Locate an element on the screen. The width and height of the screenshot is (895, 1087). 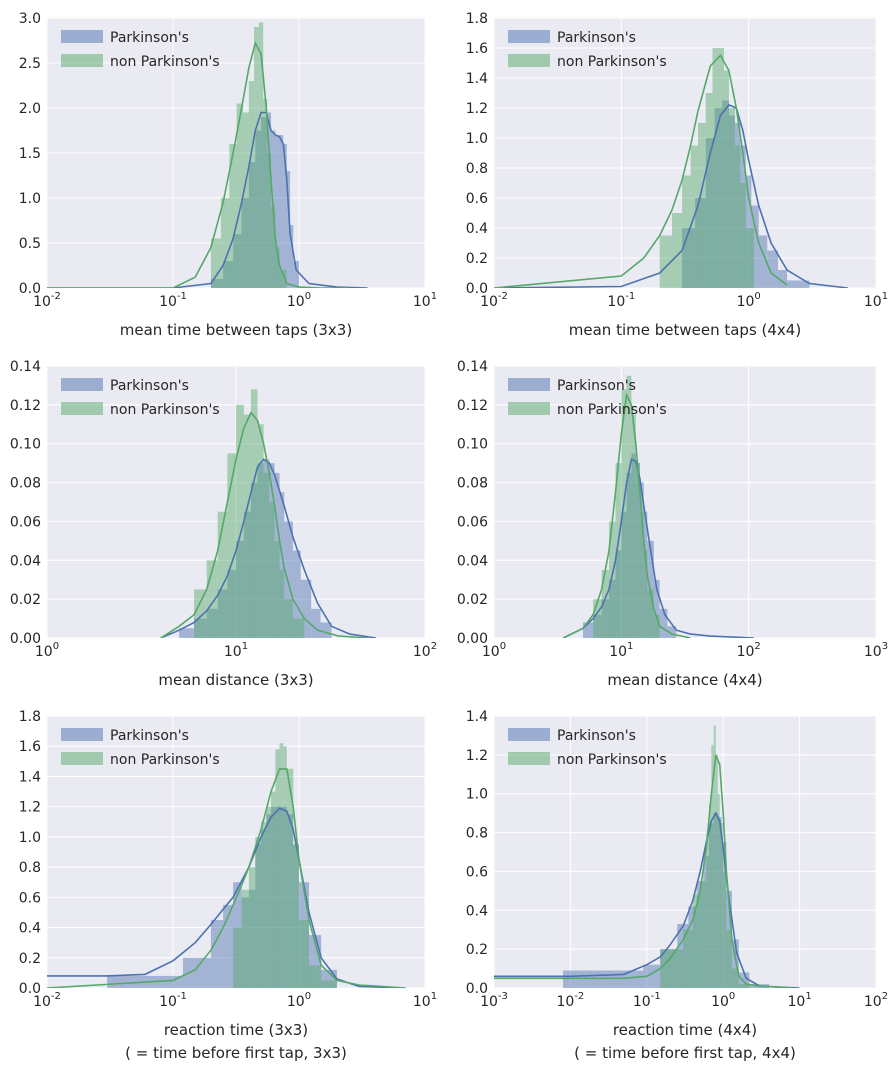
plot-marks is located at coordinates (658, 506).